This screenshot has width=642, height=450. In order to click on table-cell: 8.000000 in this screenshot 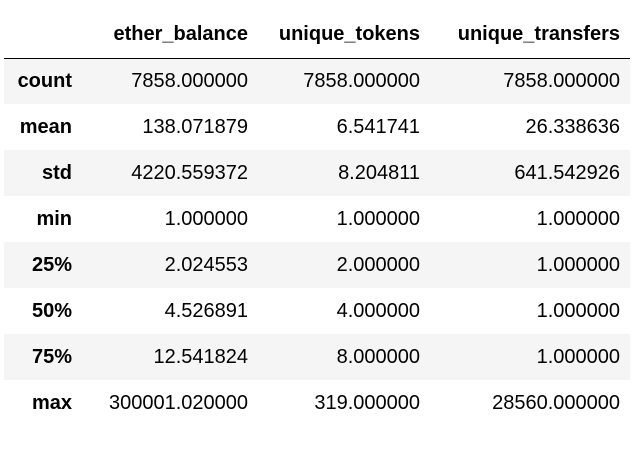, I will do `click(378, 356)`.